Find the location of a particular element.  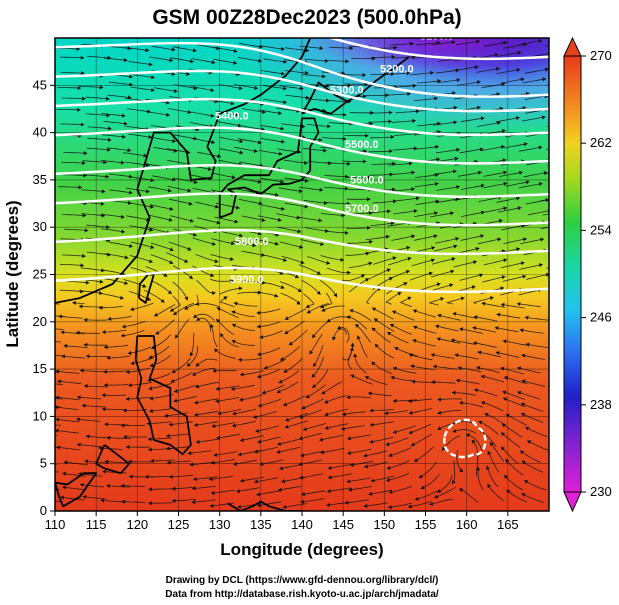

y-axis-label: Latitude (degrees) is located at coordinates (12, 273).